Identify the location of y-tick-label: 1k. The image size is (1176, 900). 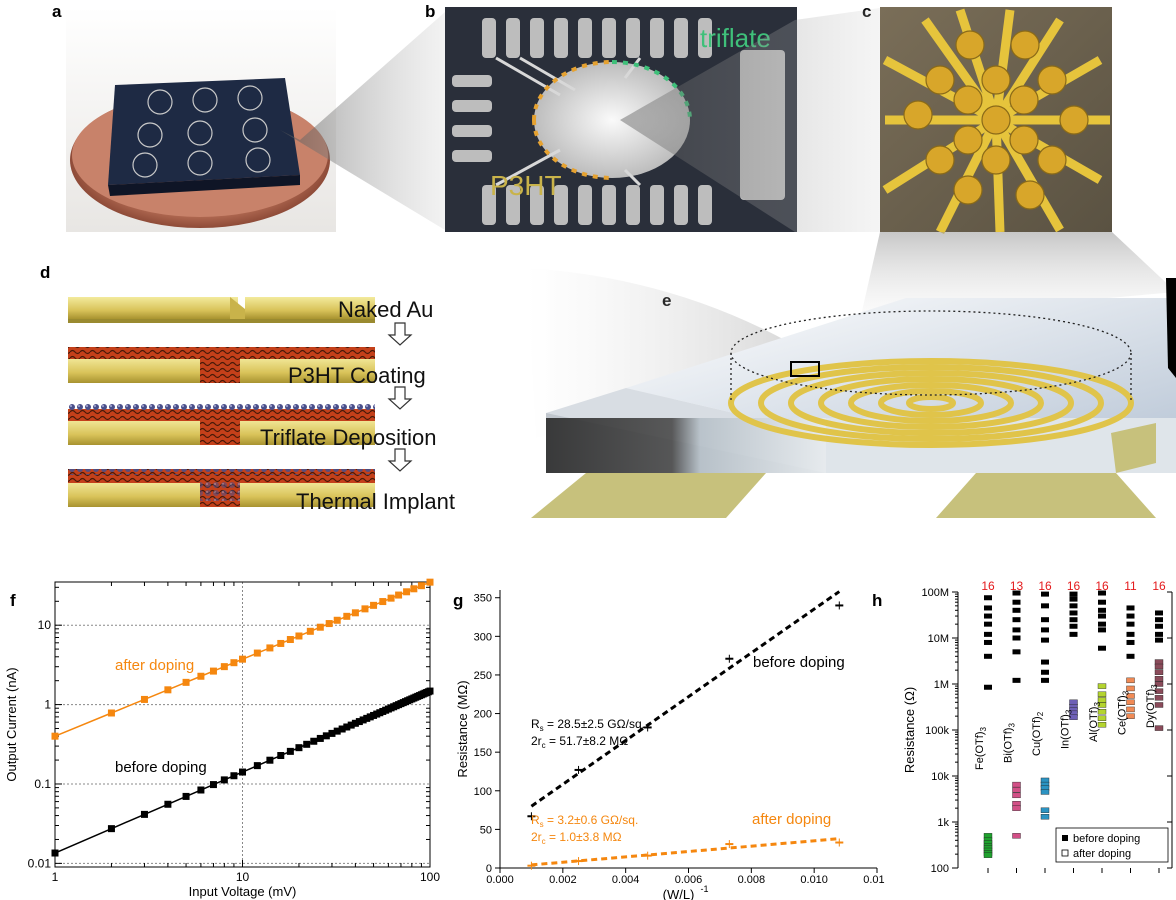
(943, 823).